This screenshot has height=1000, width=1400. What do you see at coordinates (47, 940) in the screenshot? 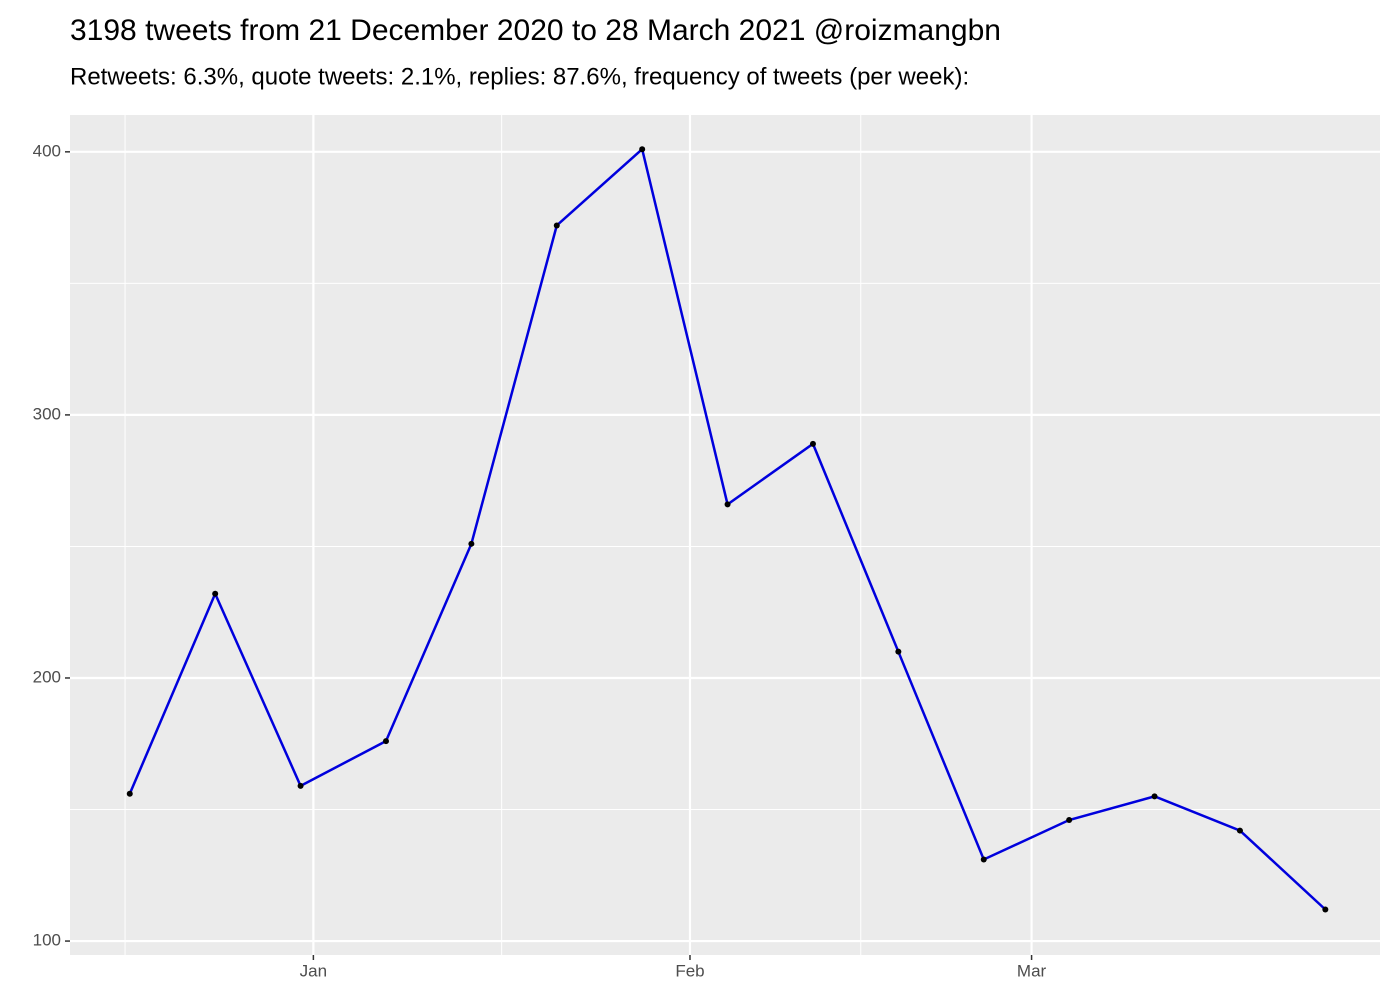
I see `y-tick-label: 100` at bounding box center [47, 940].